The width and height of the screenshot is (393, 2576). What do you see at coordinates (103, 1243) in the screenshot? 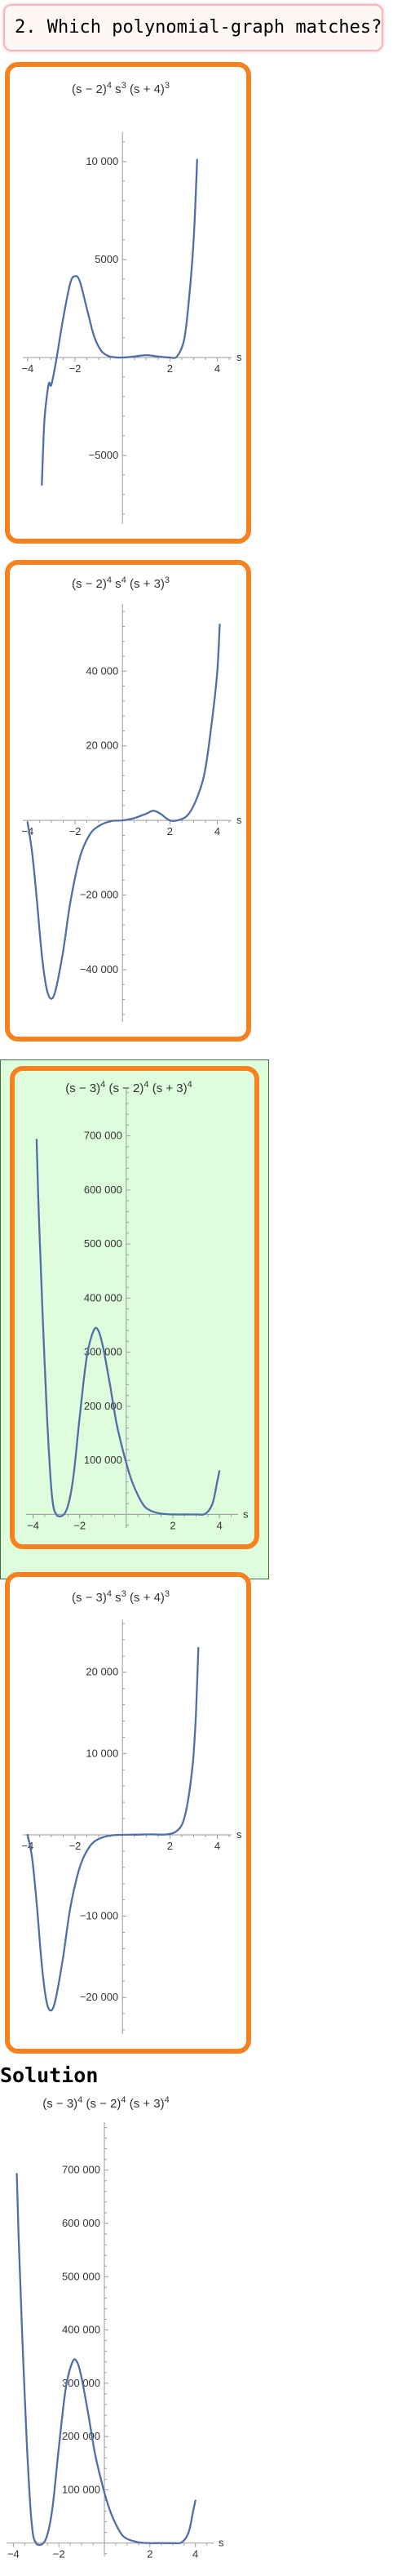
I see `option-3-y-tick-label: 500 000` at bounding box center [103, 1243].